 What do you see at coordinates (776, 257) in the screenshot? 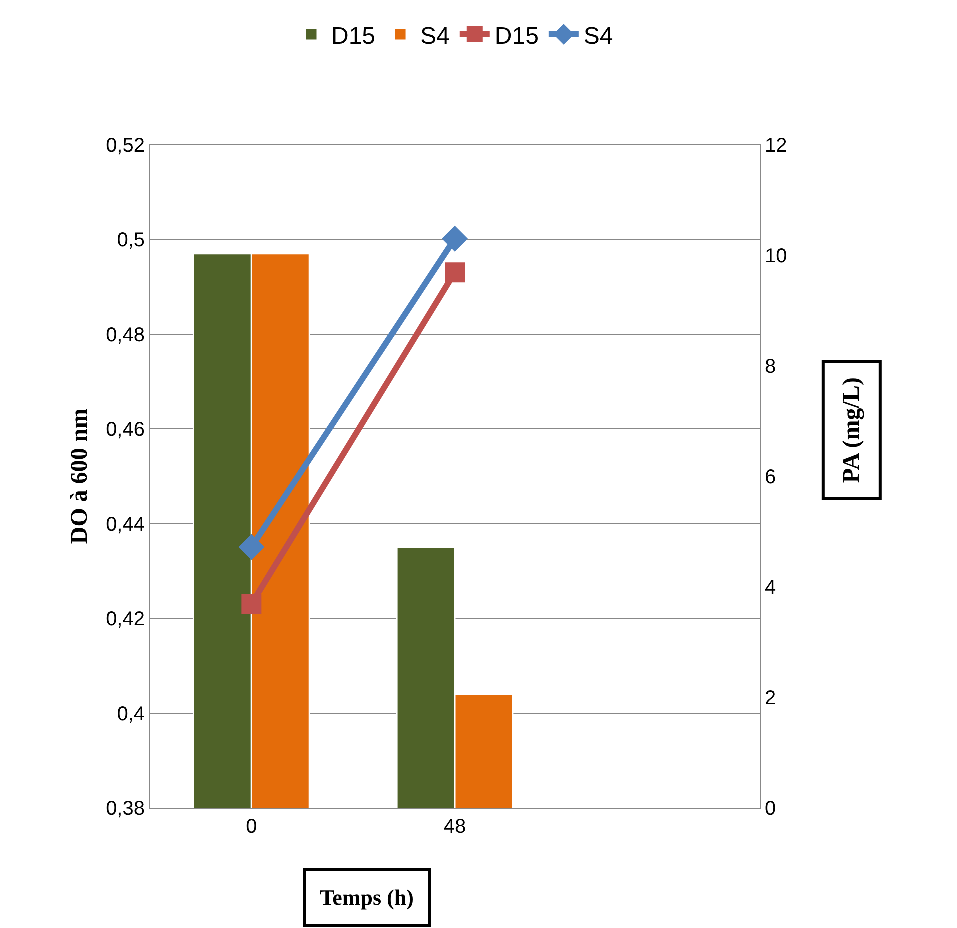
I see `y2-tick-label: 10` at bounding box center [776, 257].